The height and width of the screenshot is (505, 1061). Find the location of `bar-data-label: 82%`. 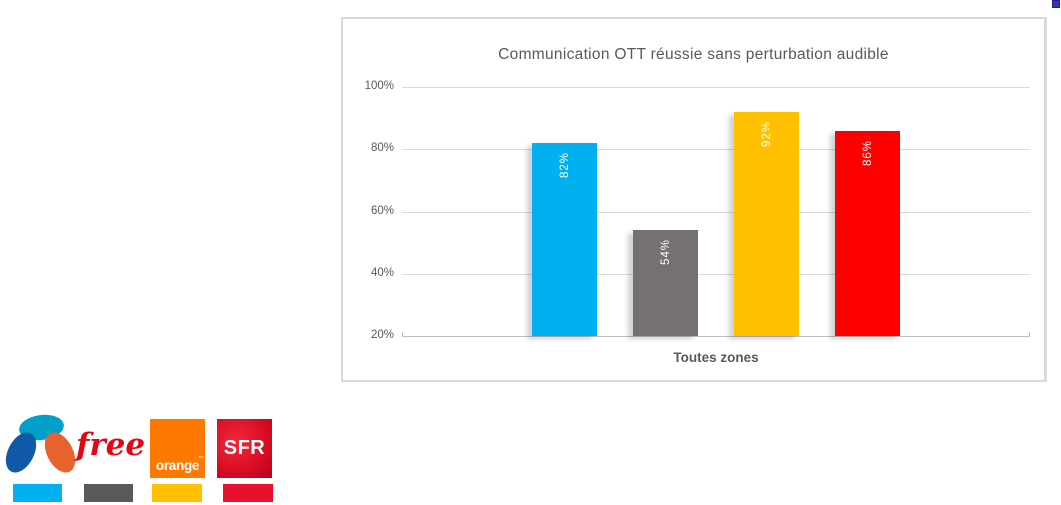

bar-data-label: 82% is located at coordinates (564, 165).